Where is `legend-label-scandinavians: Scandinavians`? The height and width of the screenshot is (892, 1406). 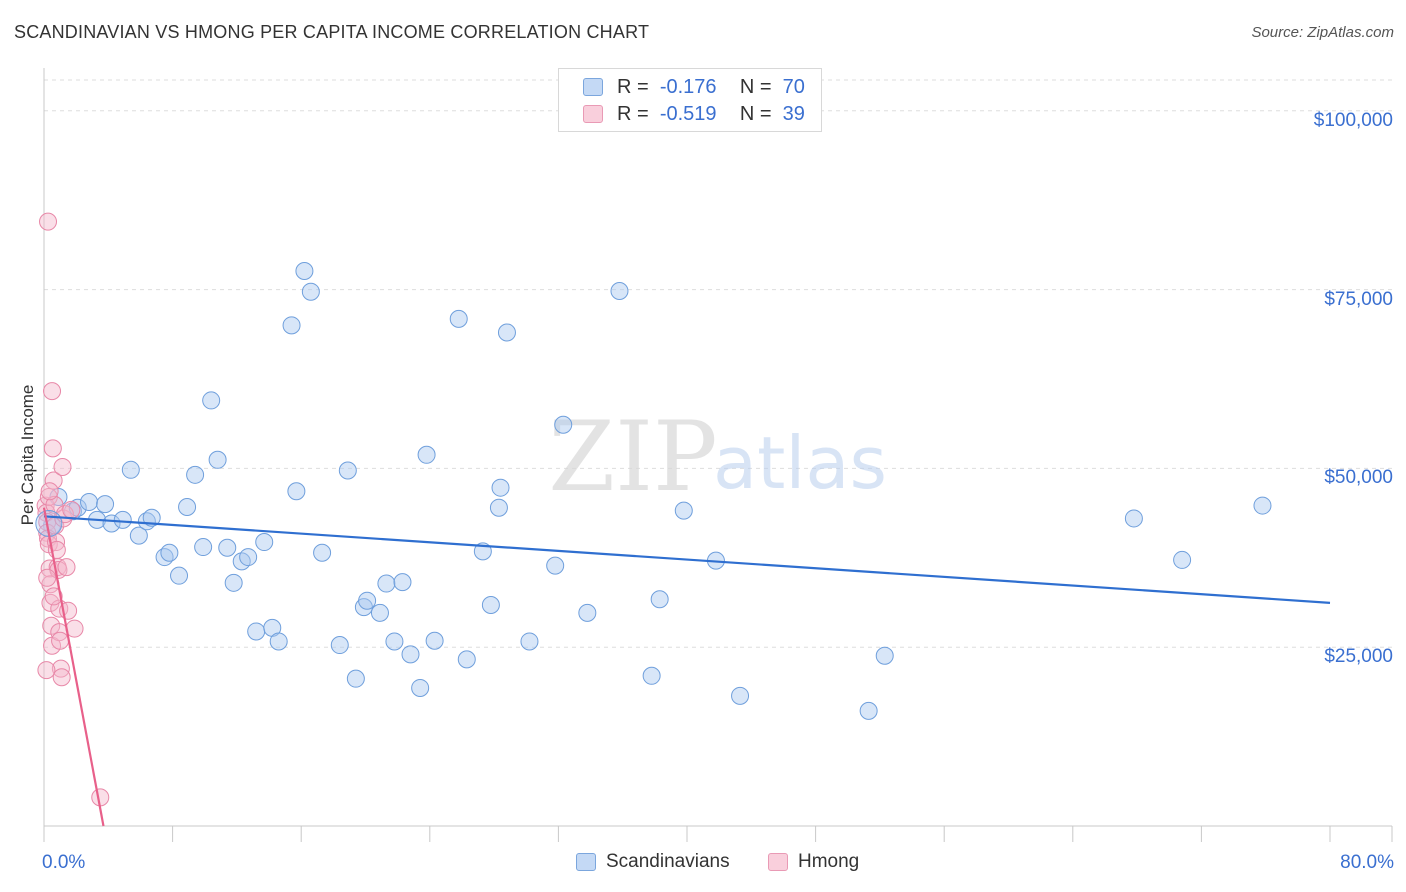 legend-label-scandinavians: Scandinavians is located at coordinates (668, 861).